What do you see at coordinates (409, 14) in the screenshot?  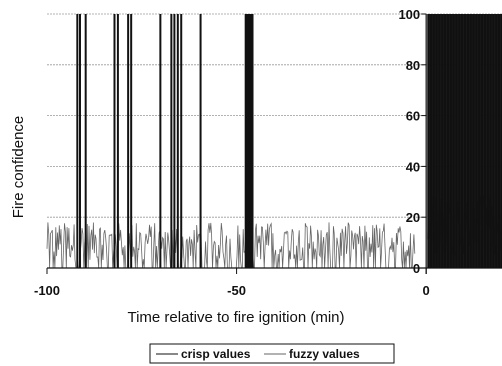 I see `y-tick-label-100: 100` at bounding box center [409, 14].